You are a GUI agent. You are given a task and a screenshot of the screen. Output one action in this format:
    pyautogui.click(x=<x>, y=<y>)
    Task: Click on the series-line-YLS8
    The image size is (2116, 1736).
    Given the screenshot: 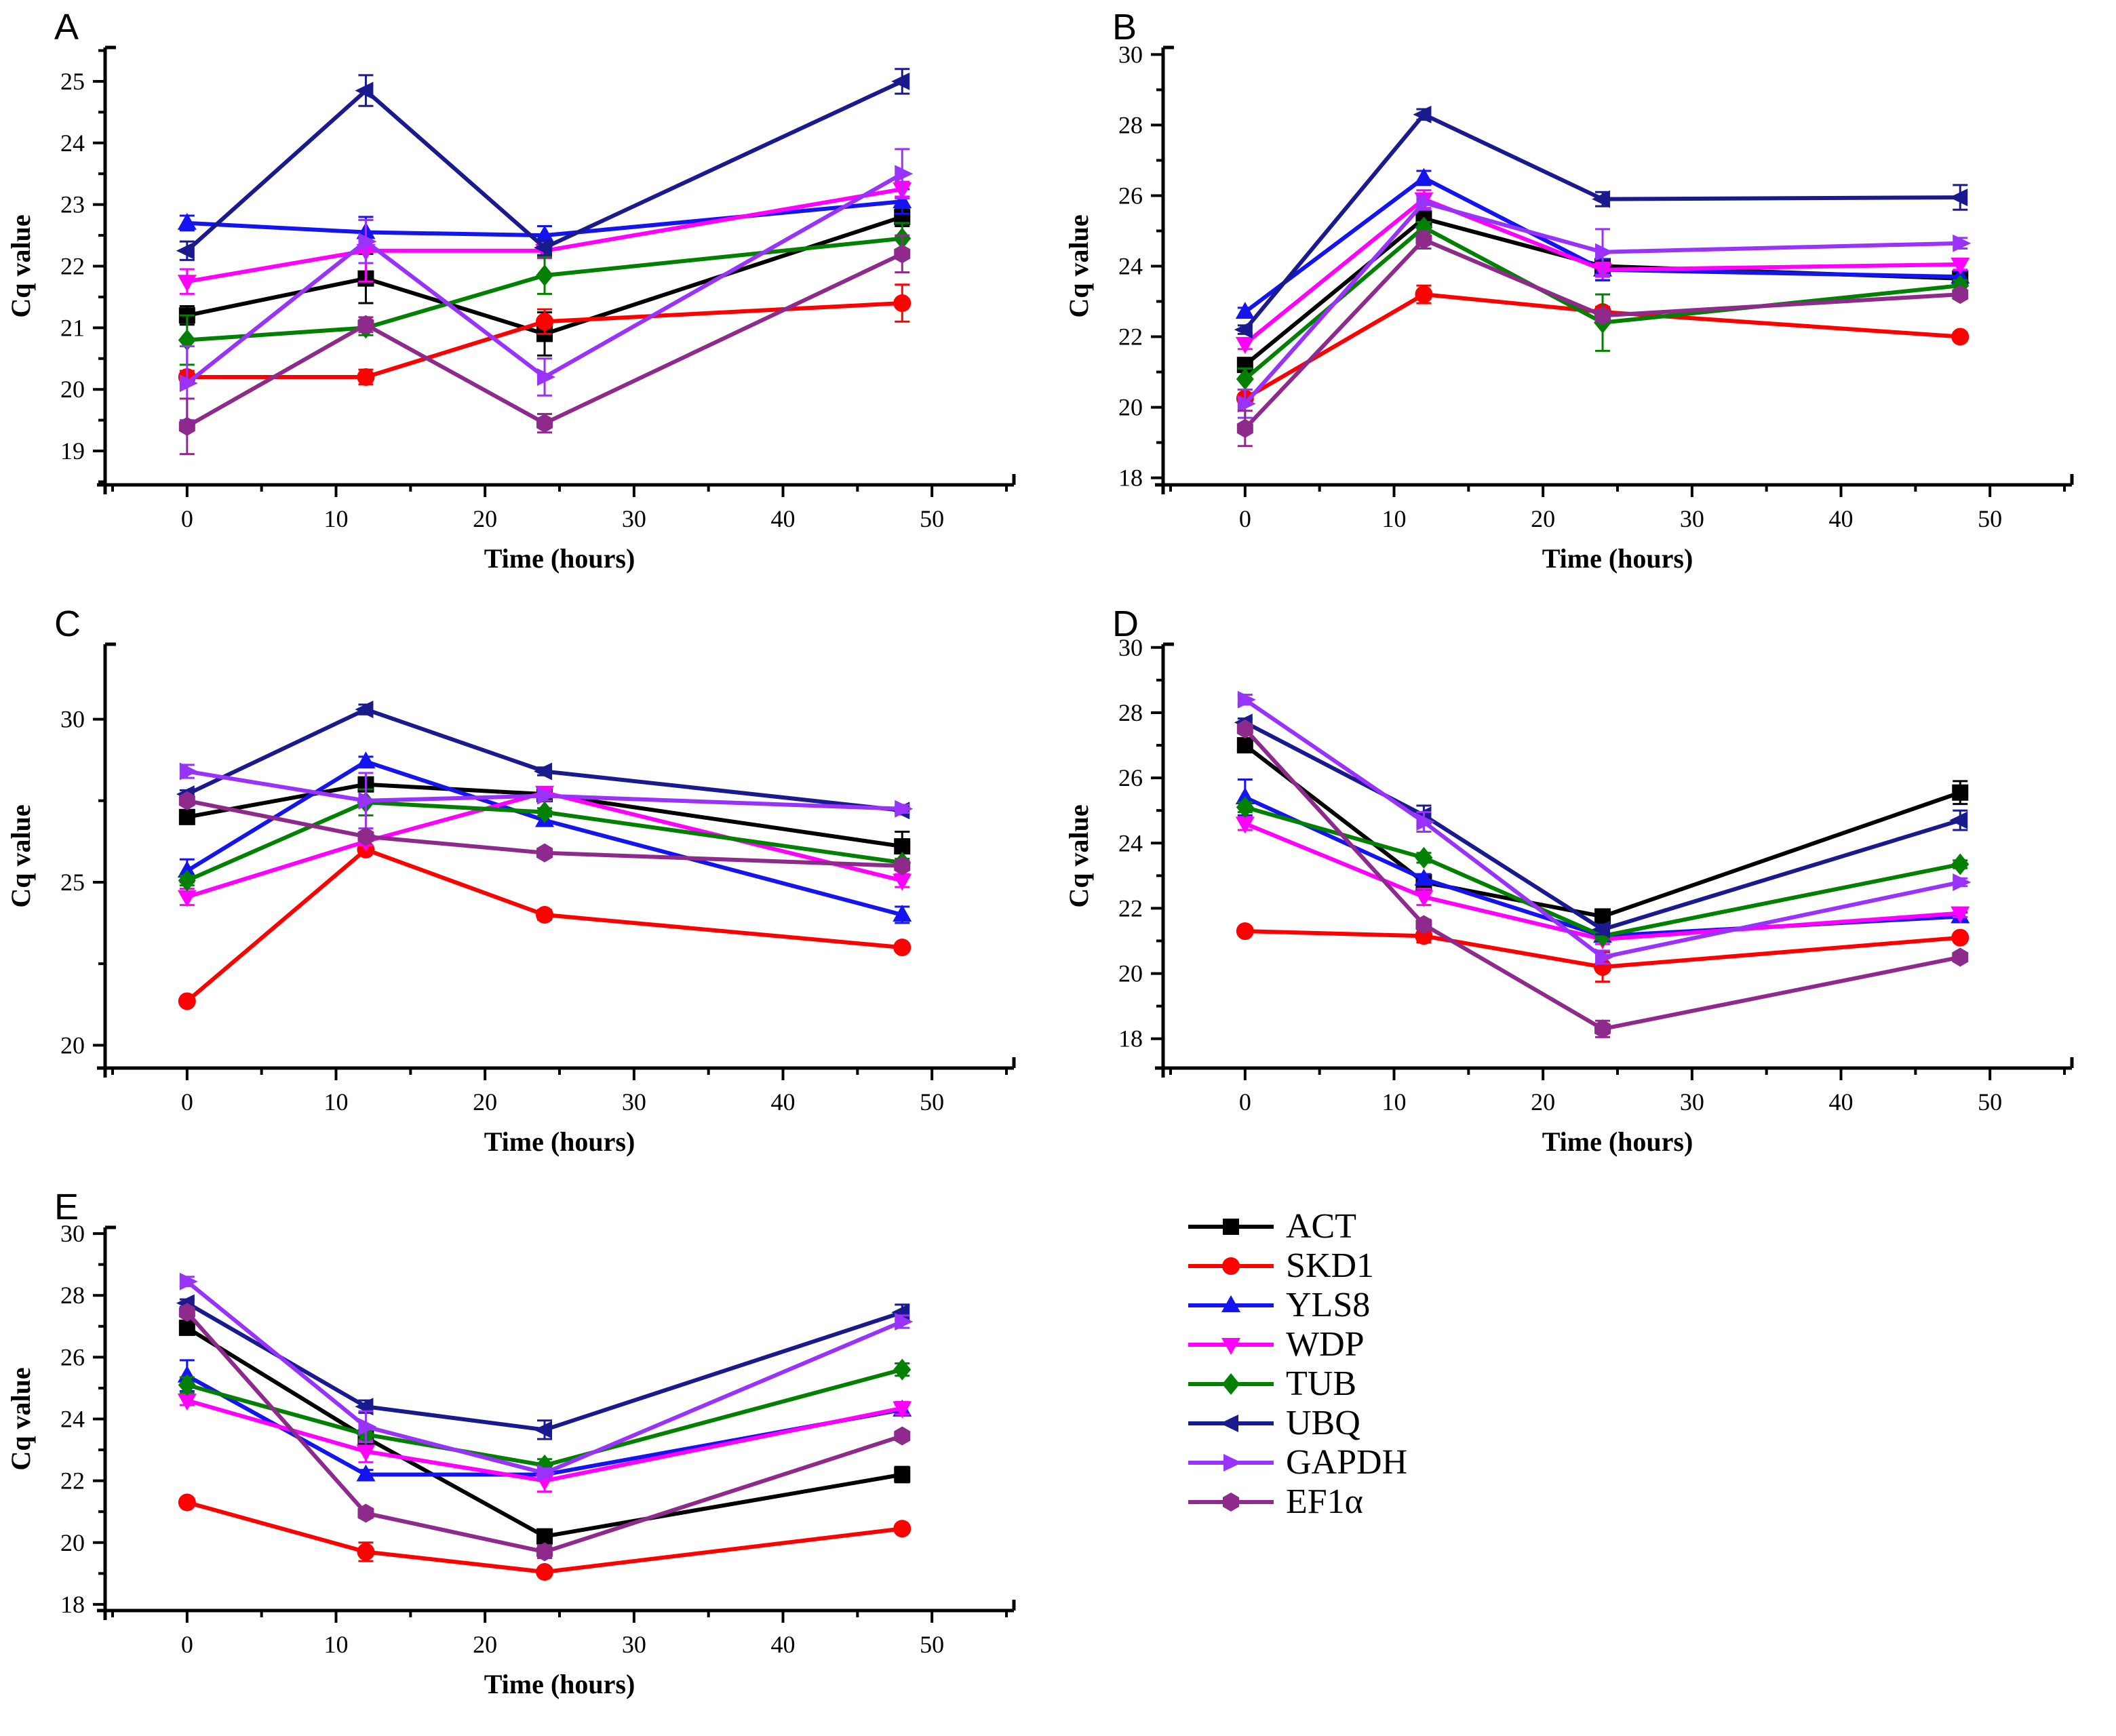 What is the action you would take?
    pyautogui.click(x=545, y=838)
    